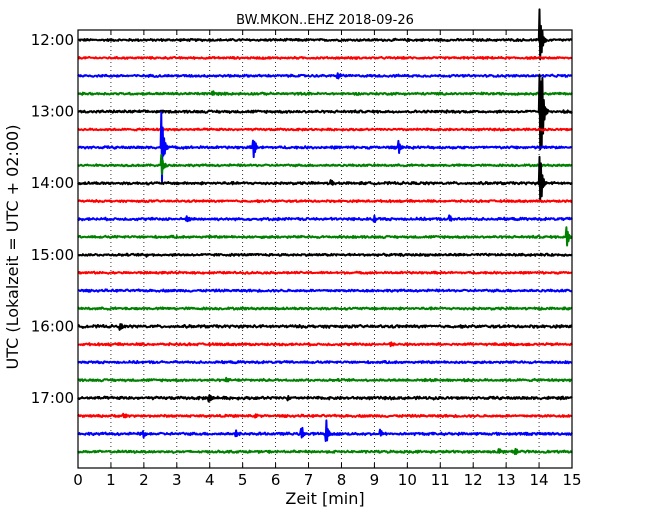 Image resolution: width=650 pixels, height=520 pixels. I want to click on trace-16:45, so click(325, 379).